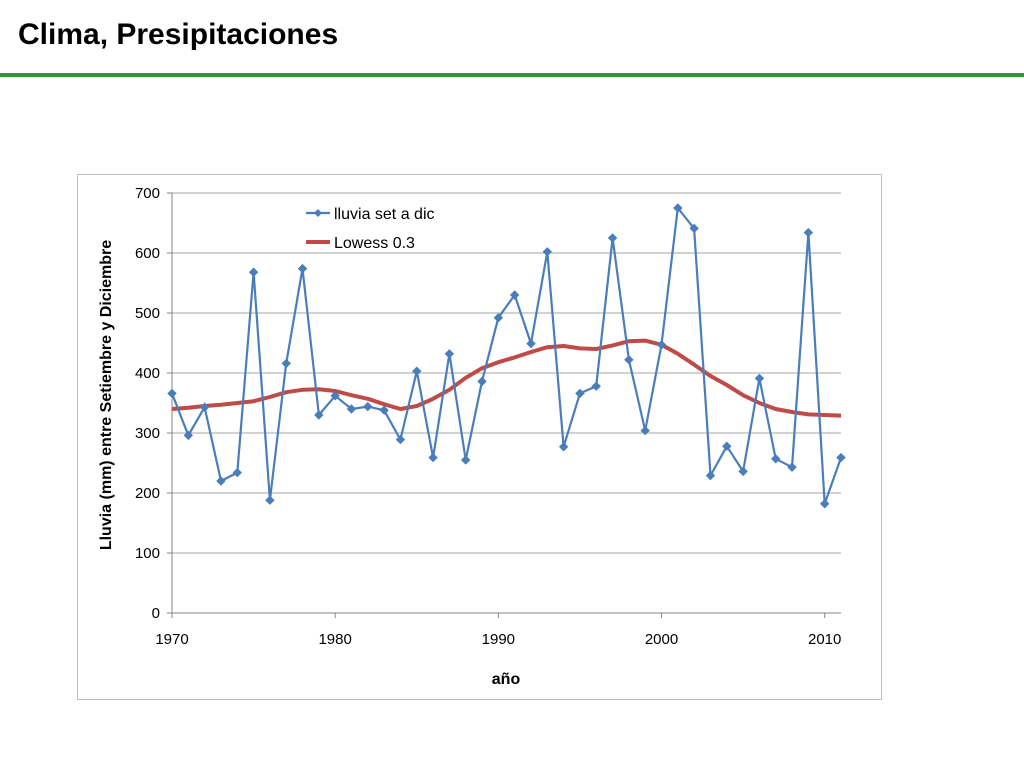 This screenshot has width=1024, height=768. Describe the element at coordinates (506, 679) in the screenshot. I see `x-axis-title: año` at that location.